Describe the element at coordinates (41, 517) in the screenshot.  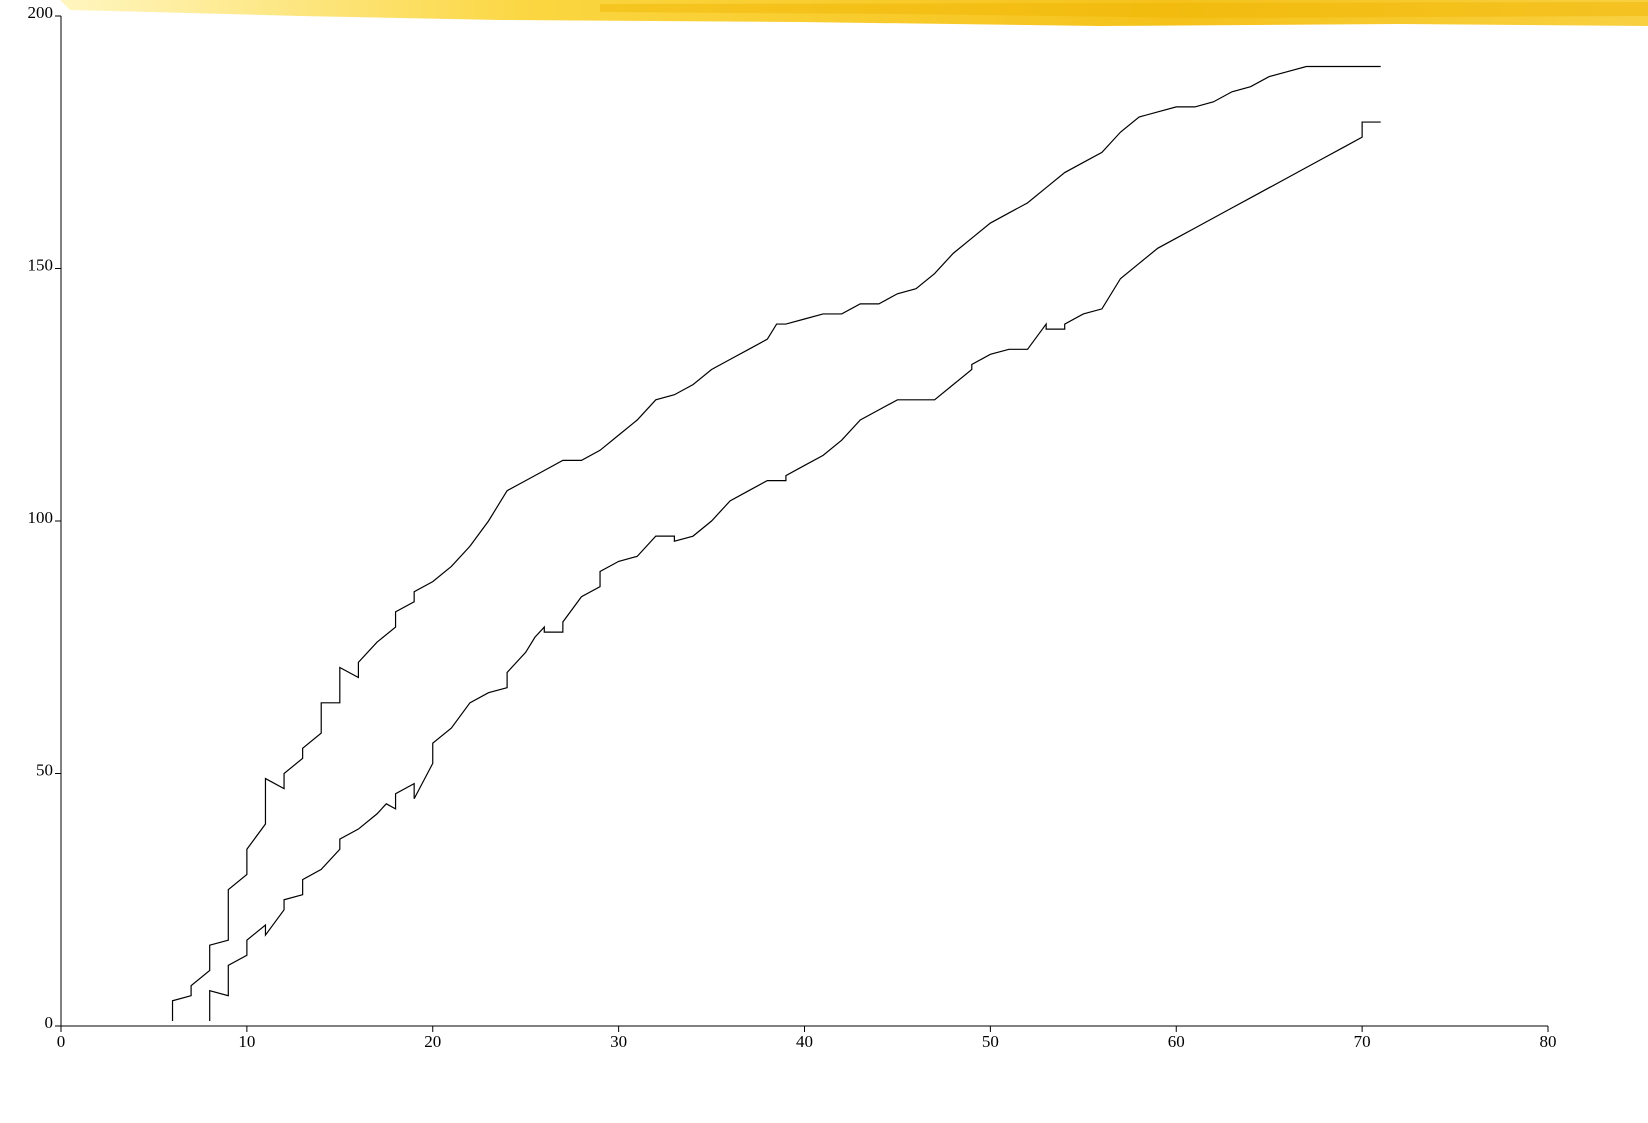
I see `y-tick-label: 100` at that location.